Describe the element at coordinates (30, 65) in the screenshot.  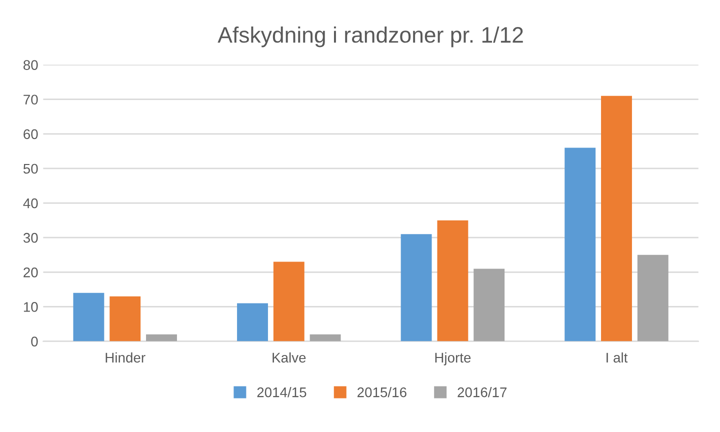
I see `y-tick-label: 80` at that location.